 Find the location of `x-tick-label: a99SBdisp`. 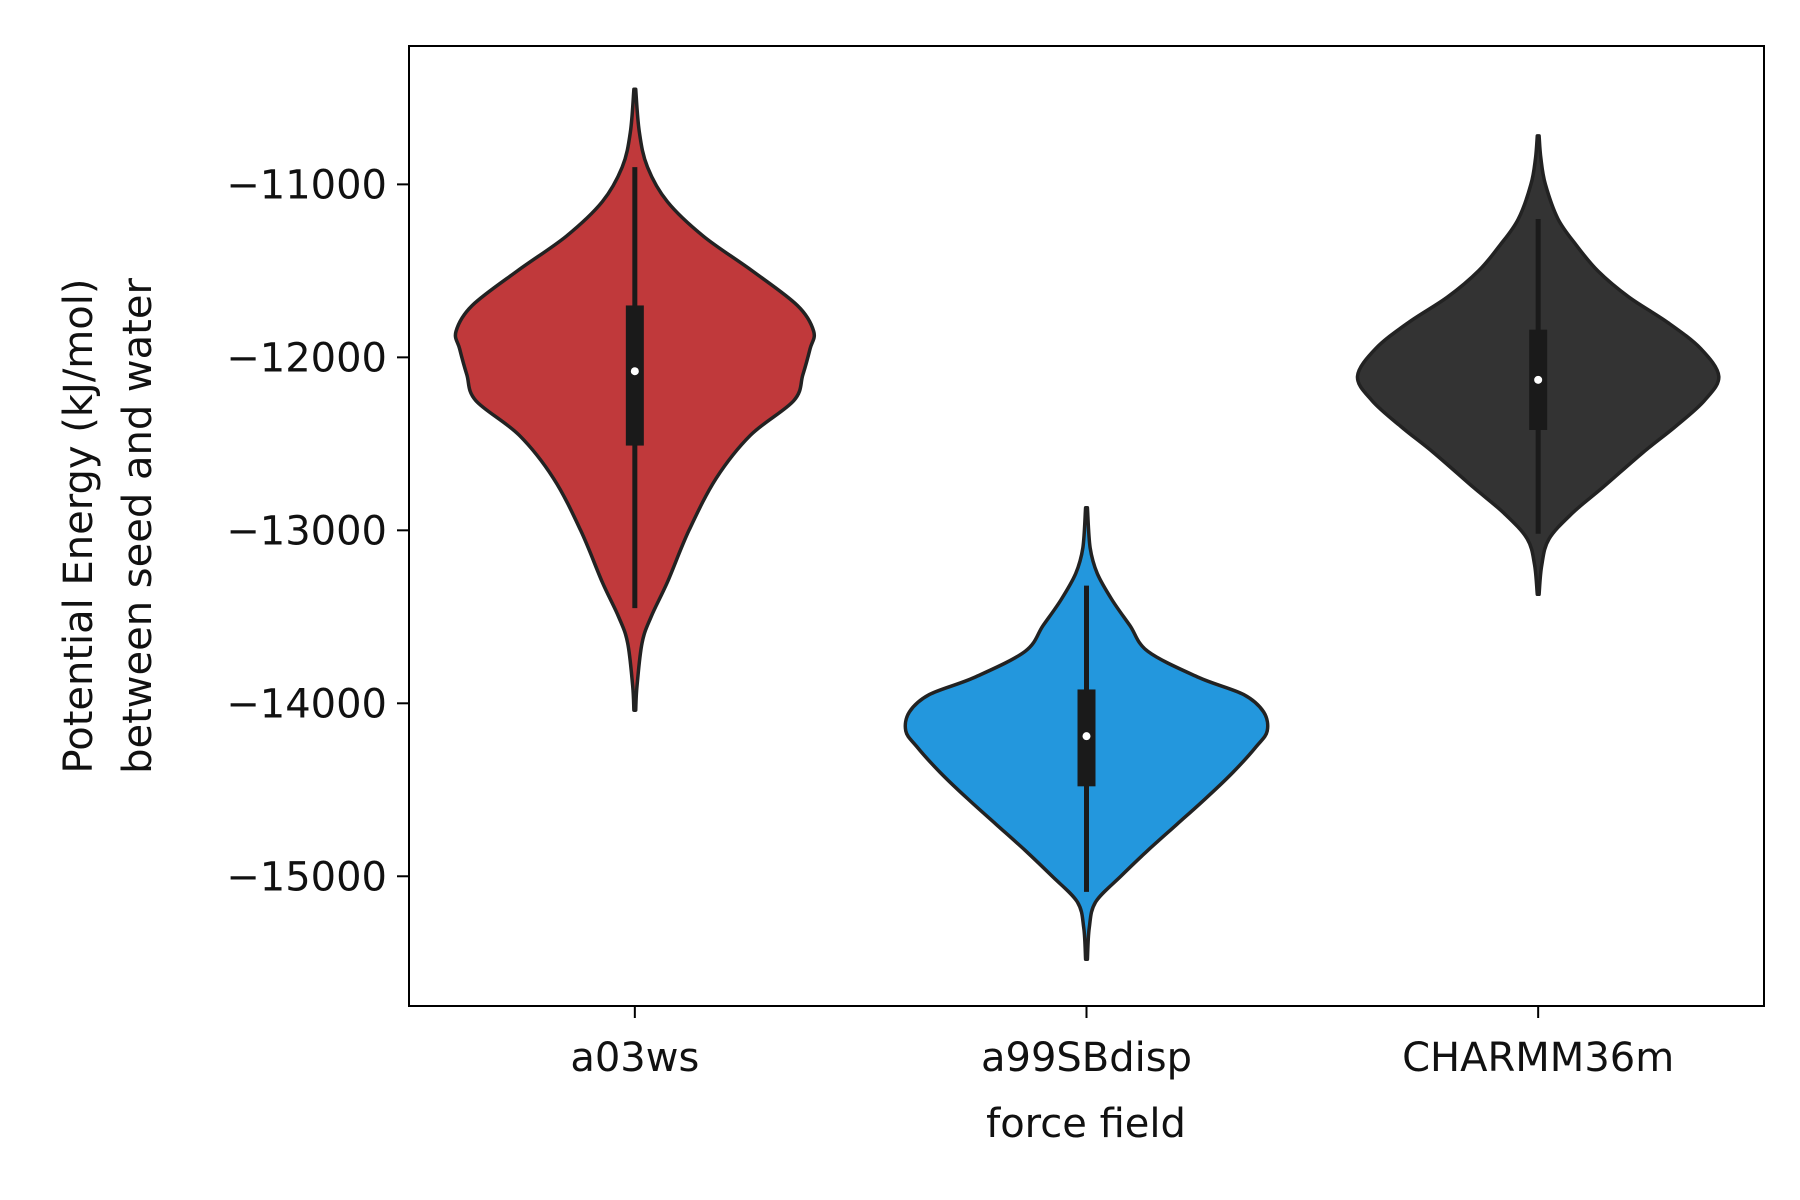

x-tick-label: a99SBdisp is located at coordinates (1086, 1058).